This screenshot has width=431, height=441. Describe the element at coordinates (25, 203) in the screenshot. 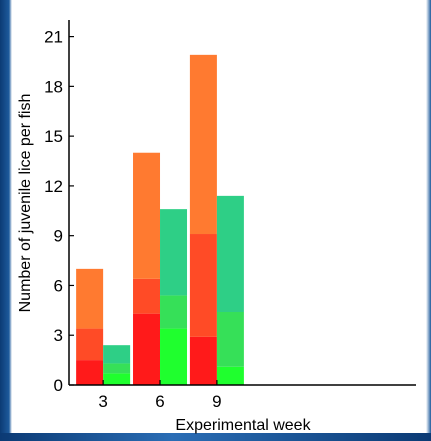

I see `y-axis-title: Number of juvenile lice per fish` at that location.